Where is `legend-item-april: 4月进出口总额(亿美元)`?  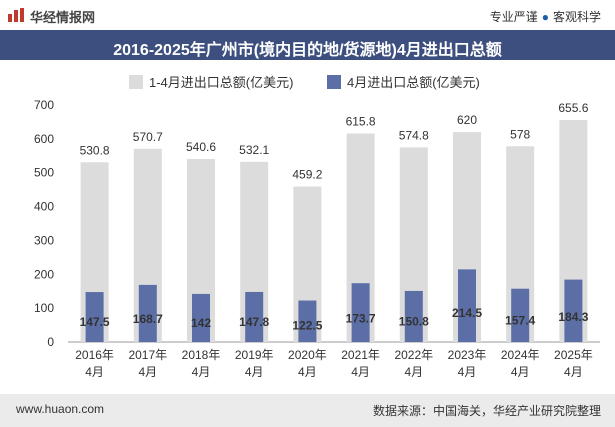
legend-item-april: 4月进出口总额(亿美元) is located at coordinates (403, 81).